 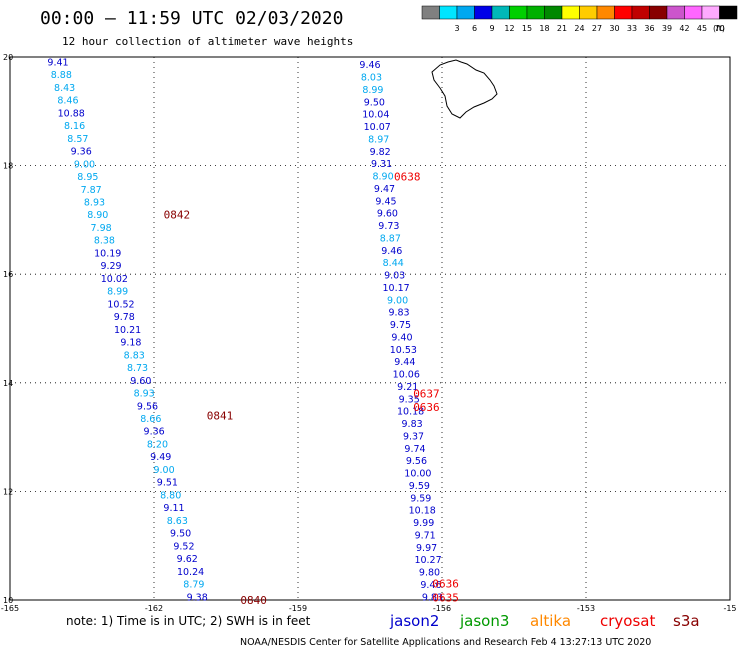 I want to click on wave-height-value: 9.29, so click(x=110, y=266).